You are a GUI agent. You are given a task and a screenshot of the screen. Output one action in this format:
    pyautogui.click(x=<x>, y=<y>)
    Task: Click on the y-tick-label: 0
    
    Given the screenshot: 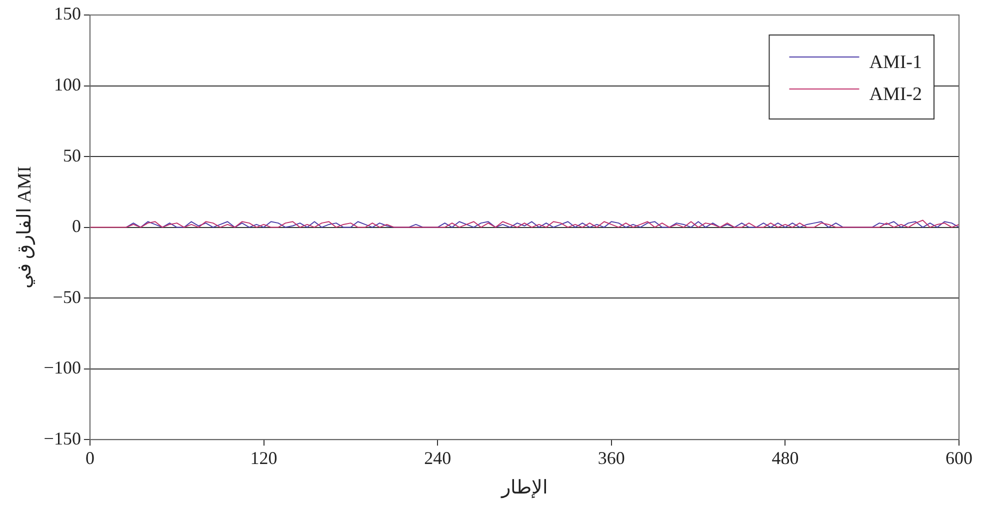 What is the action you would take?
    pyautogui.click(x=76, y=226)
    